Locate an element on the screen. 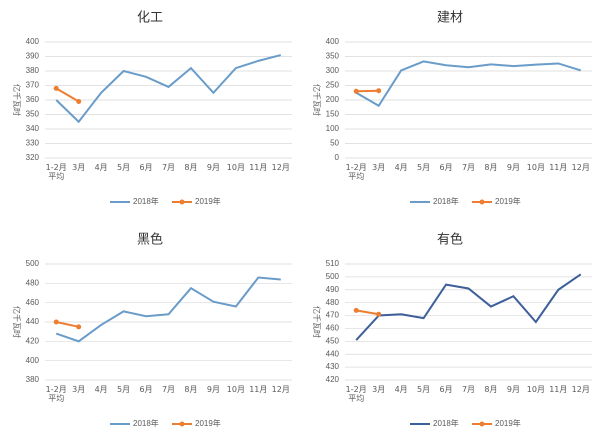  y-tick-label: 300 is located at coordinates (333, 70).